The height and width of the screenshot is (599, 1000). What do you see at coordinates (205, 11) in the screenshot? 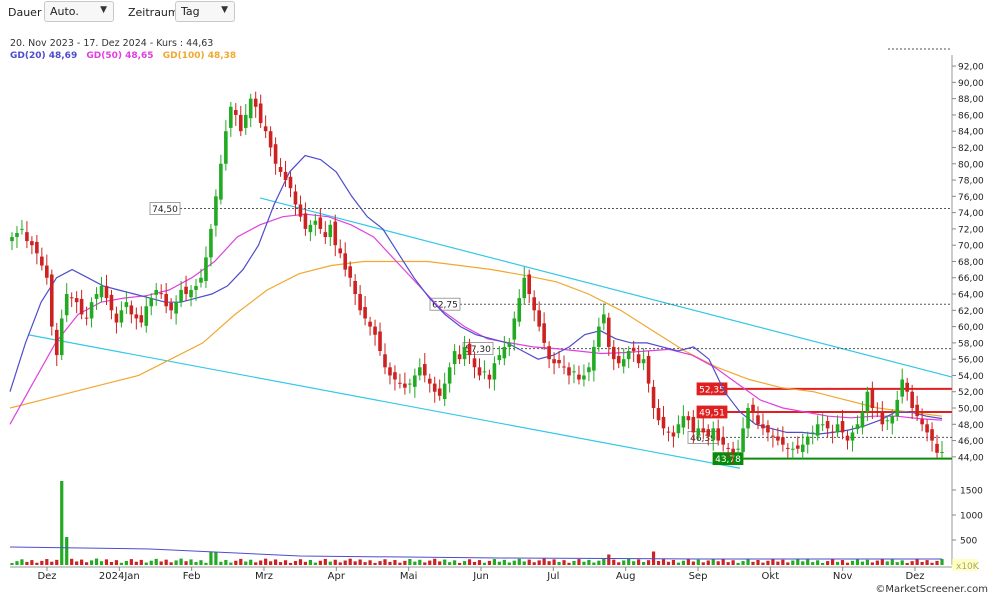
I see `range-select: Tag ▼` at bounding box center [205, 11].